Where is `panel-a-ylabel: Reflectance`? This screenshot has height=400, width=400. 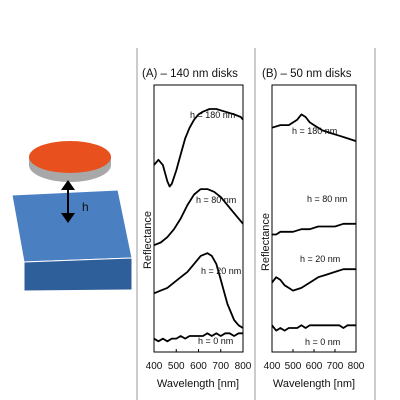 panel-a-ylabel: Reflectance is located at coordinates (148, 240).